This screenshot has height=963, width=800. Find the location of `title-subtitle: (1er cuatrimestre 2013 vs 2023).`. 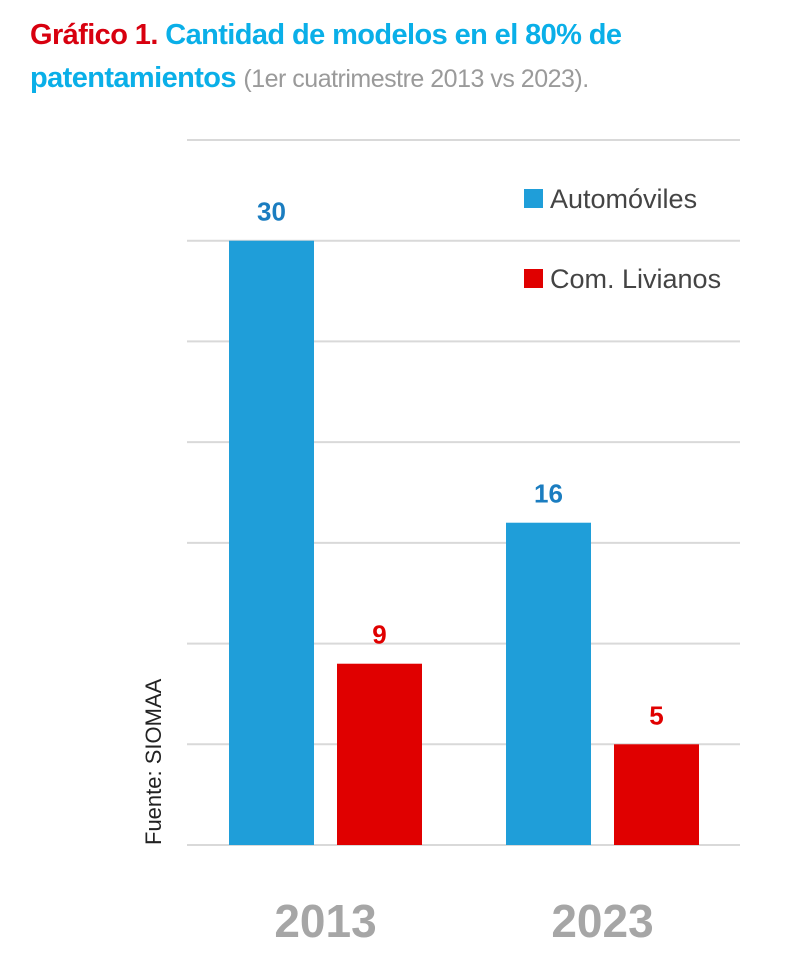

title-subtitle: (1er cuatrimestre 2013 vs 2023). is located at coordinates (416, 79).